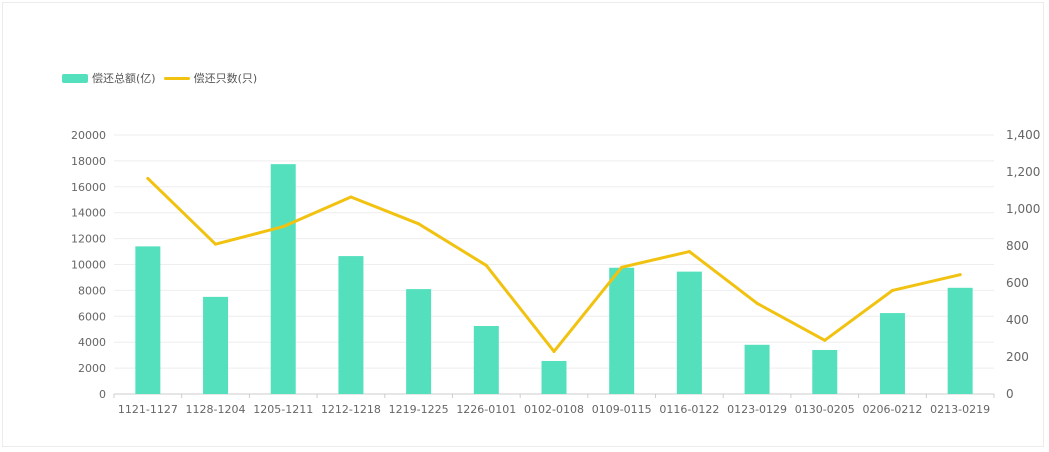 The image size is (1049, 452). I want to click on x-tick-label: 1121-1127, so click(148, 409).